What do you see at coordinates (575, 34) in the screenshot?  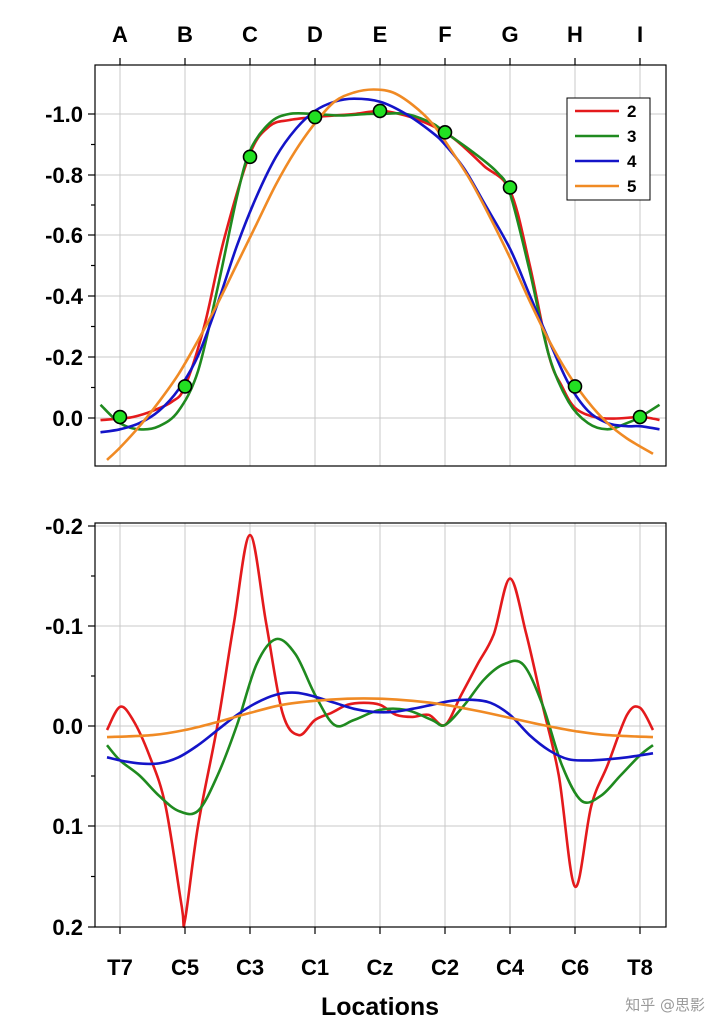 I see `top-category-label-h: H` at bounding box center [575, 34].